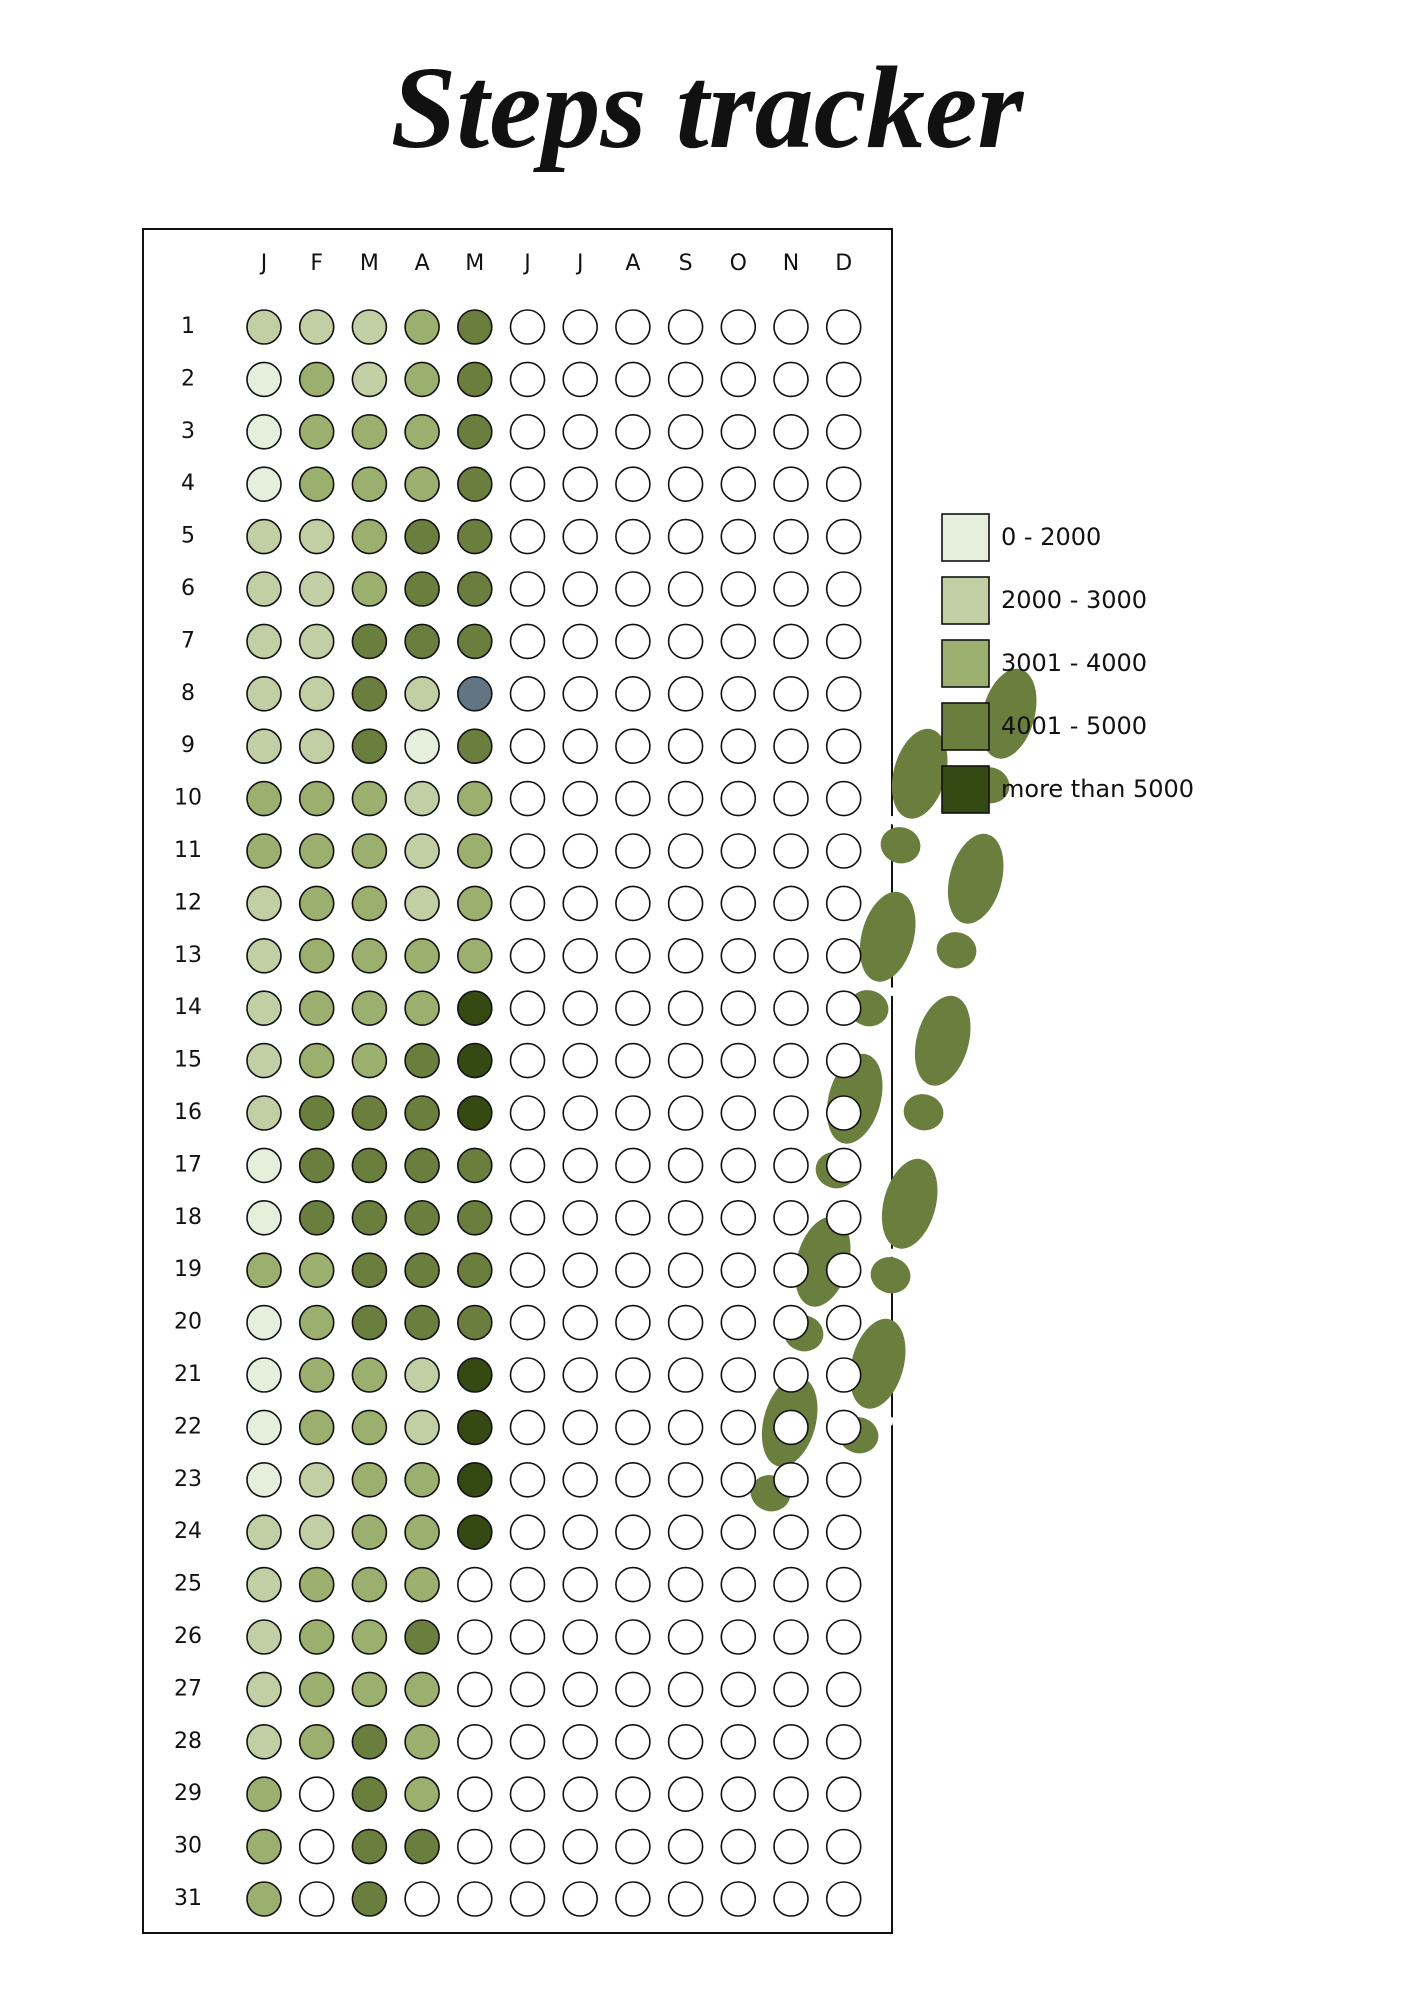 This screenshot has height=2000, width=1414. Describe the element at coordinates (188, 850) in the screenshot. I see `day-label: 11` at that location.